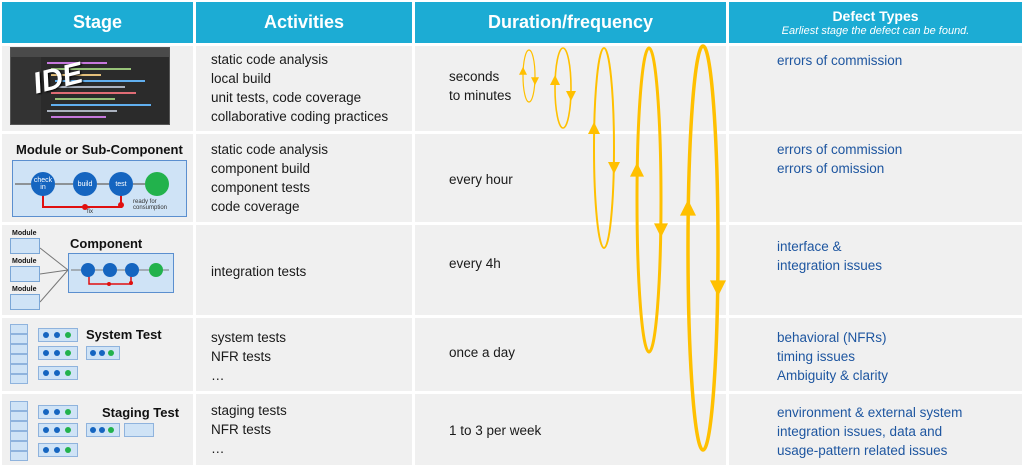 The image size is (1024, 467). What do you see at coordinates (870, 412) in the screenshot?
I see `defect-item: environment & external system` at bounding box center [870, 412].